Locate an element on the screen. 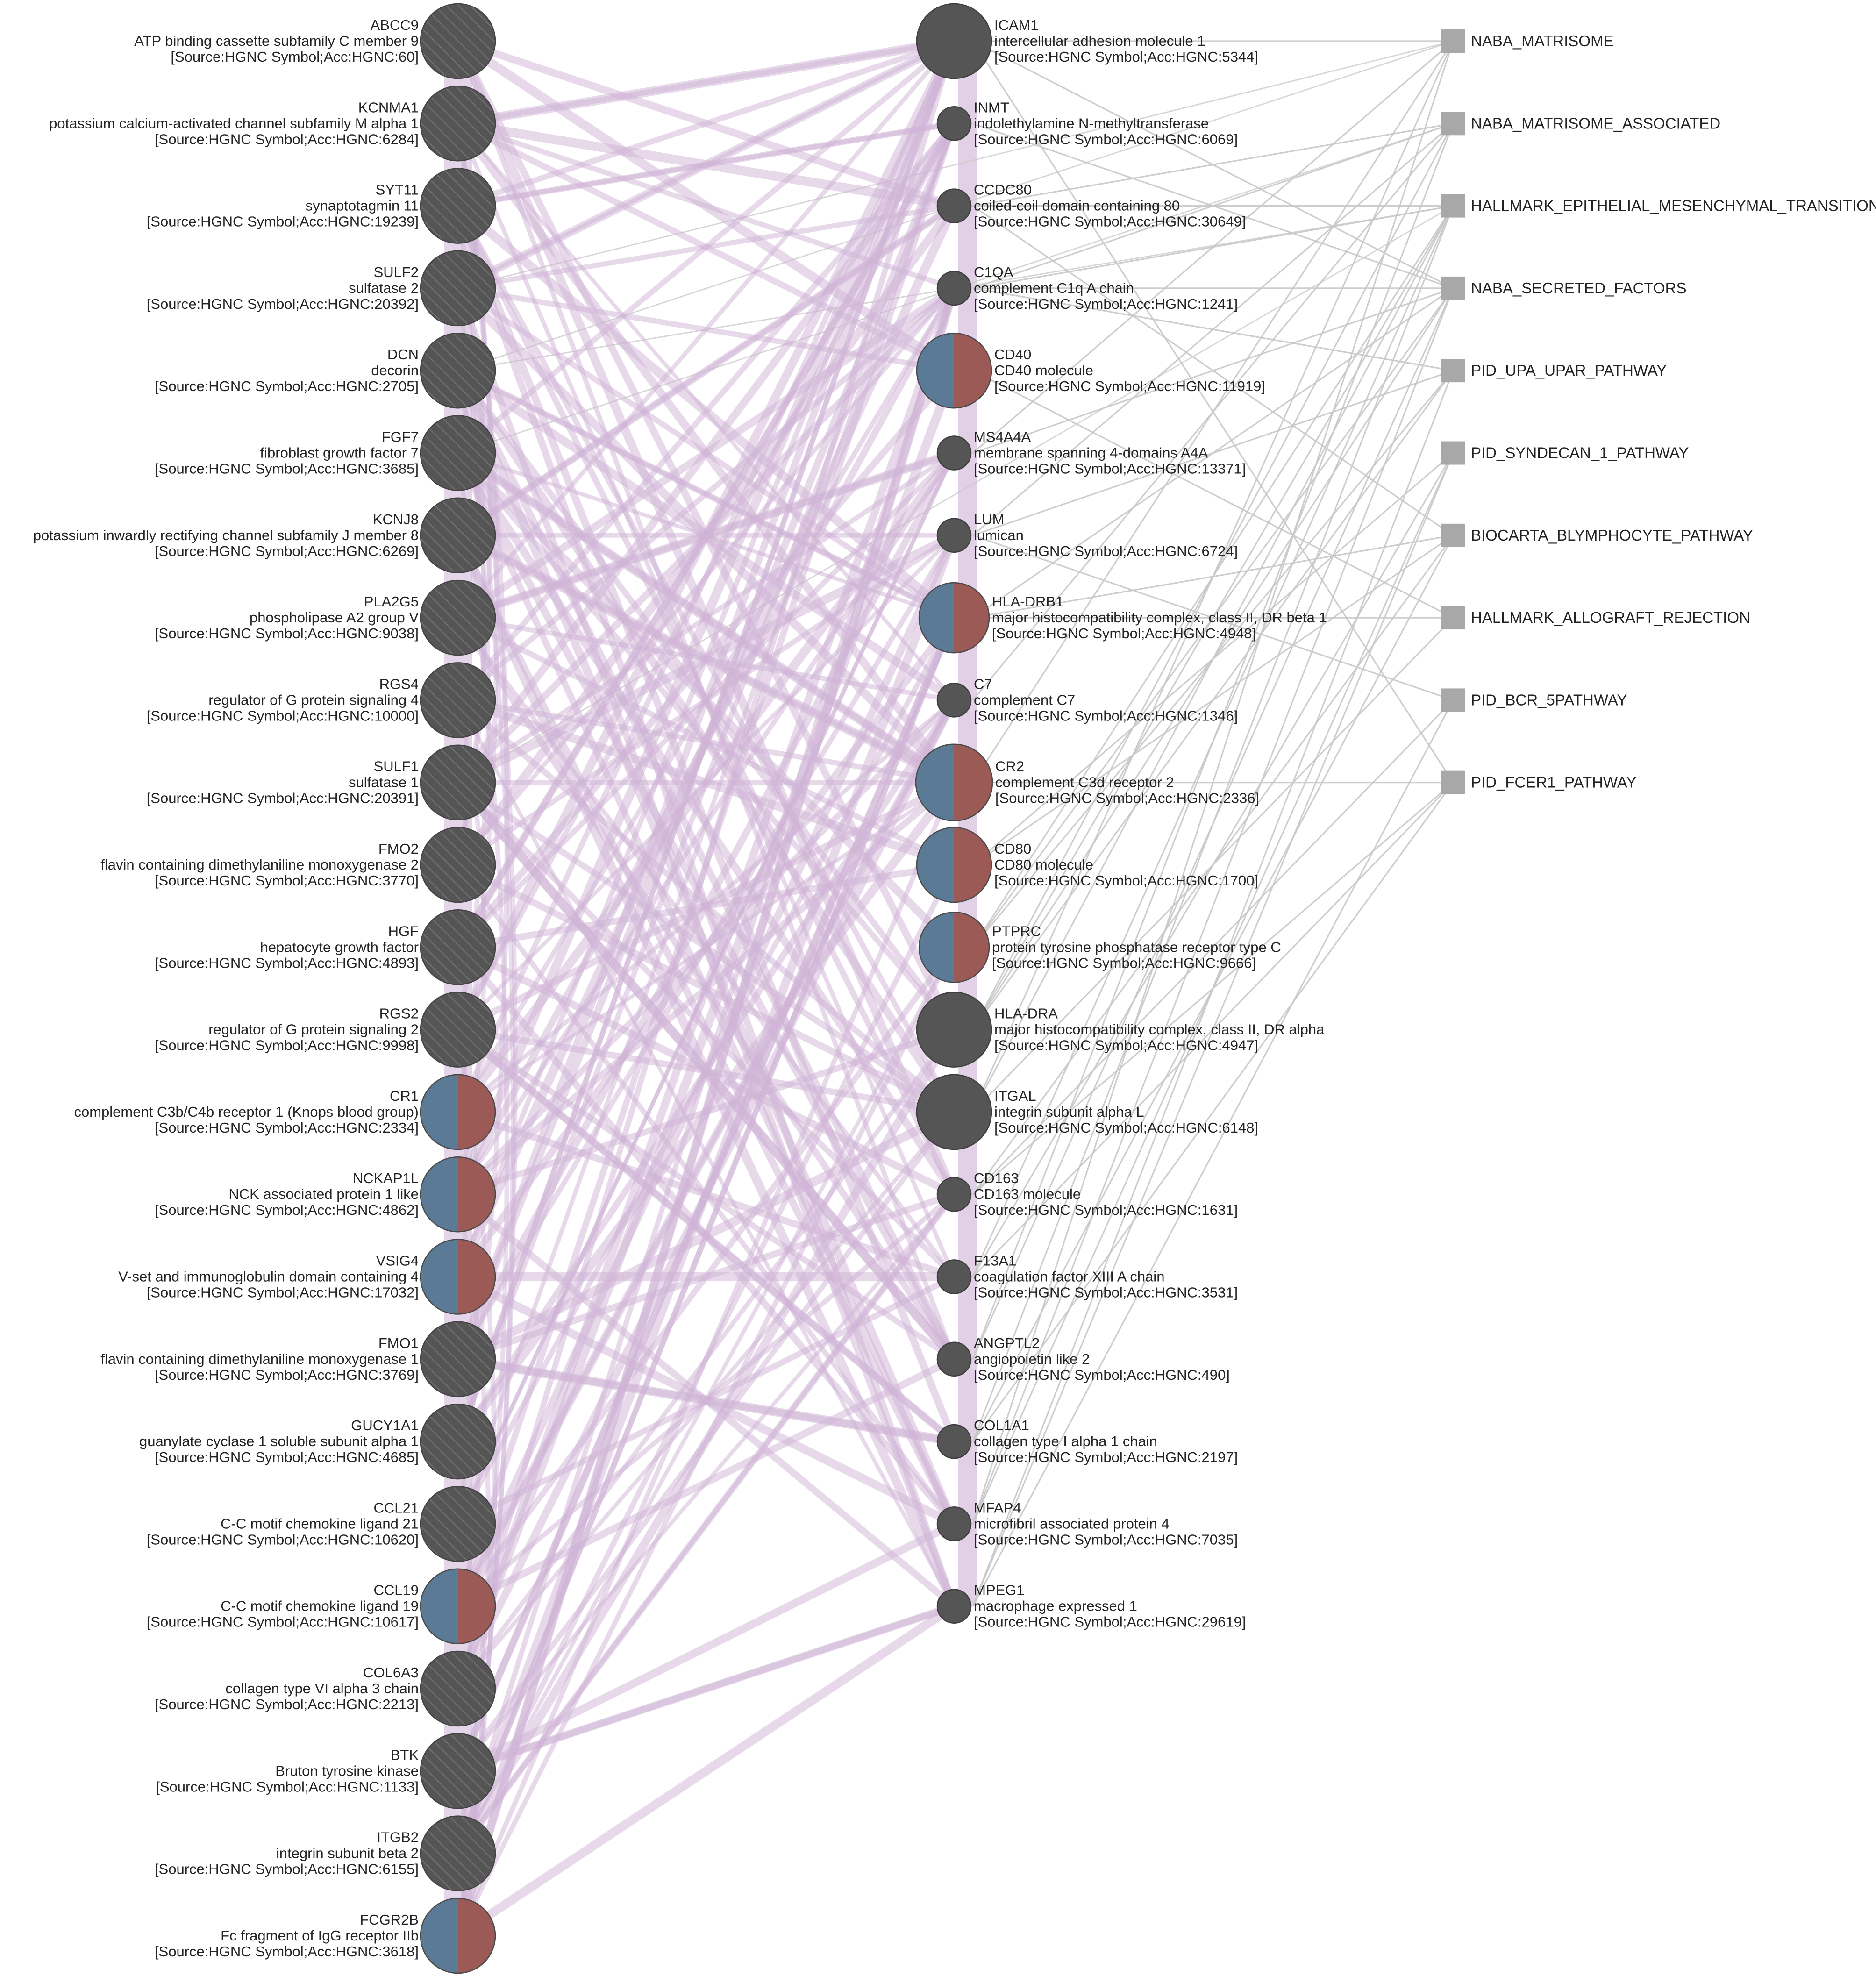  pathway-node: PID_SYNDECAN_1_PATHWAY is located at coordinates (1565, 453).